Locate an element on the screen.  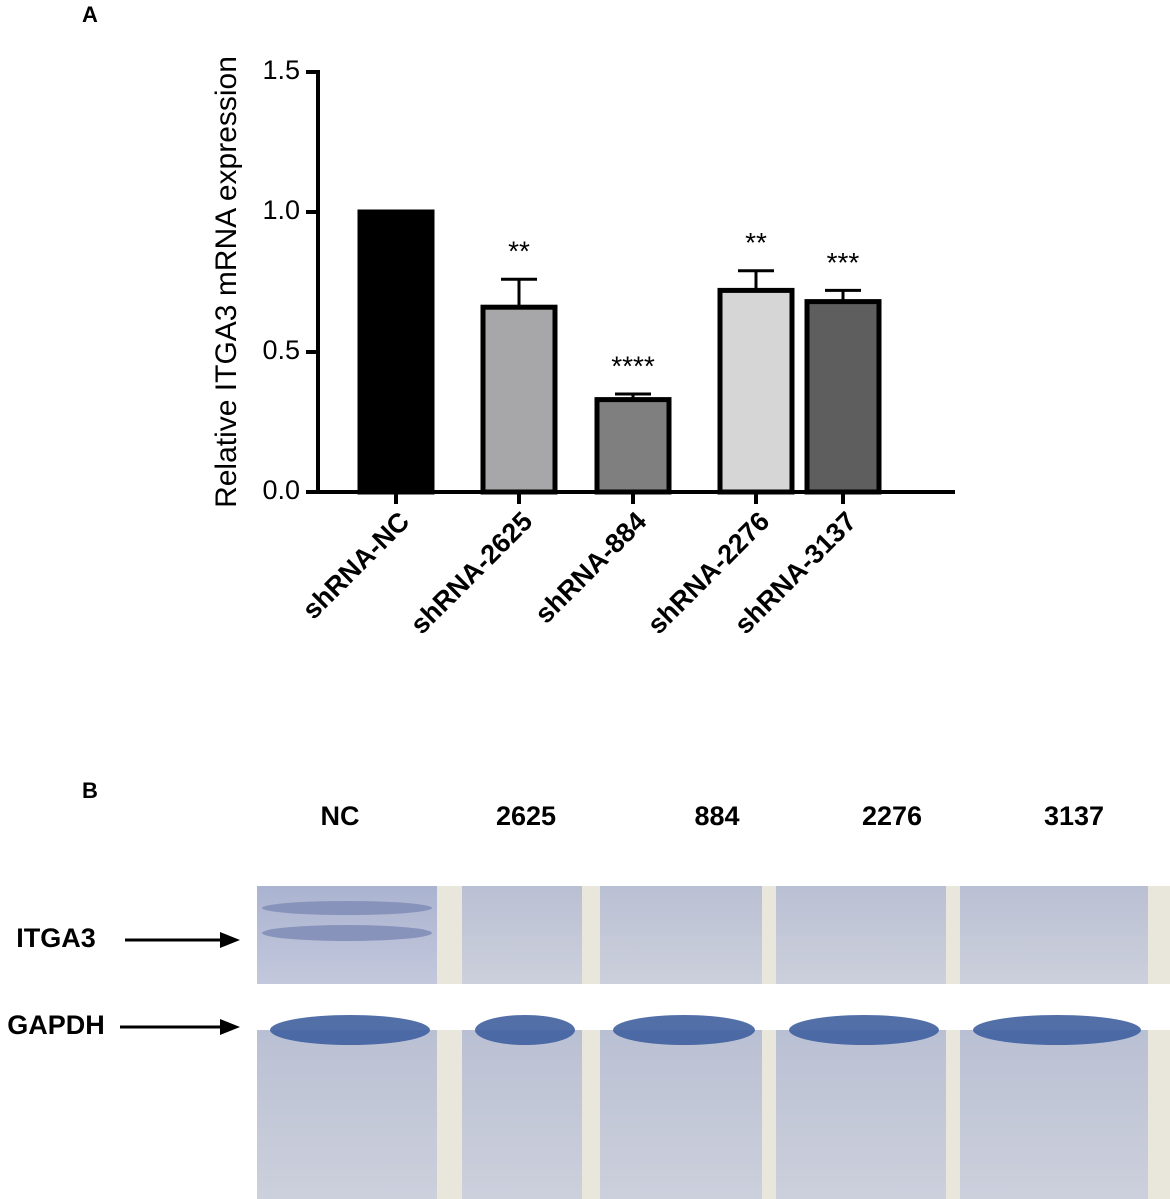
band-label: GAPDH is located at coordinates (56, 1025).